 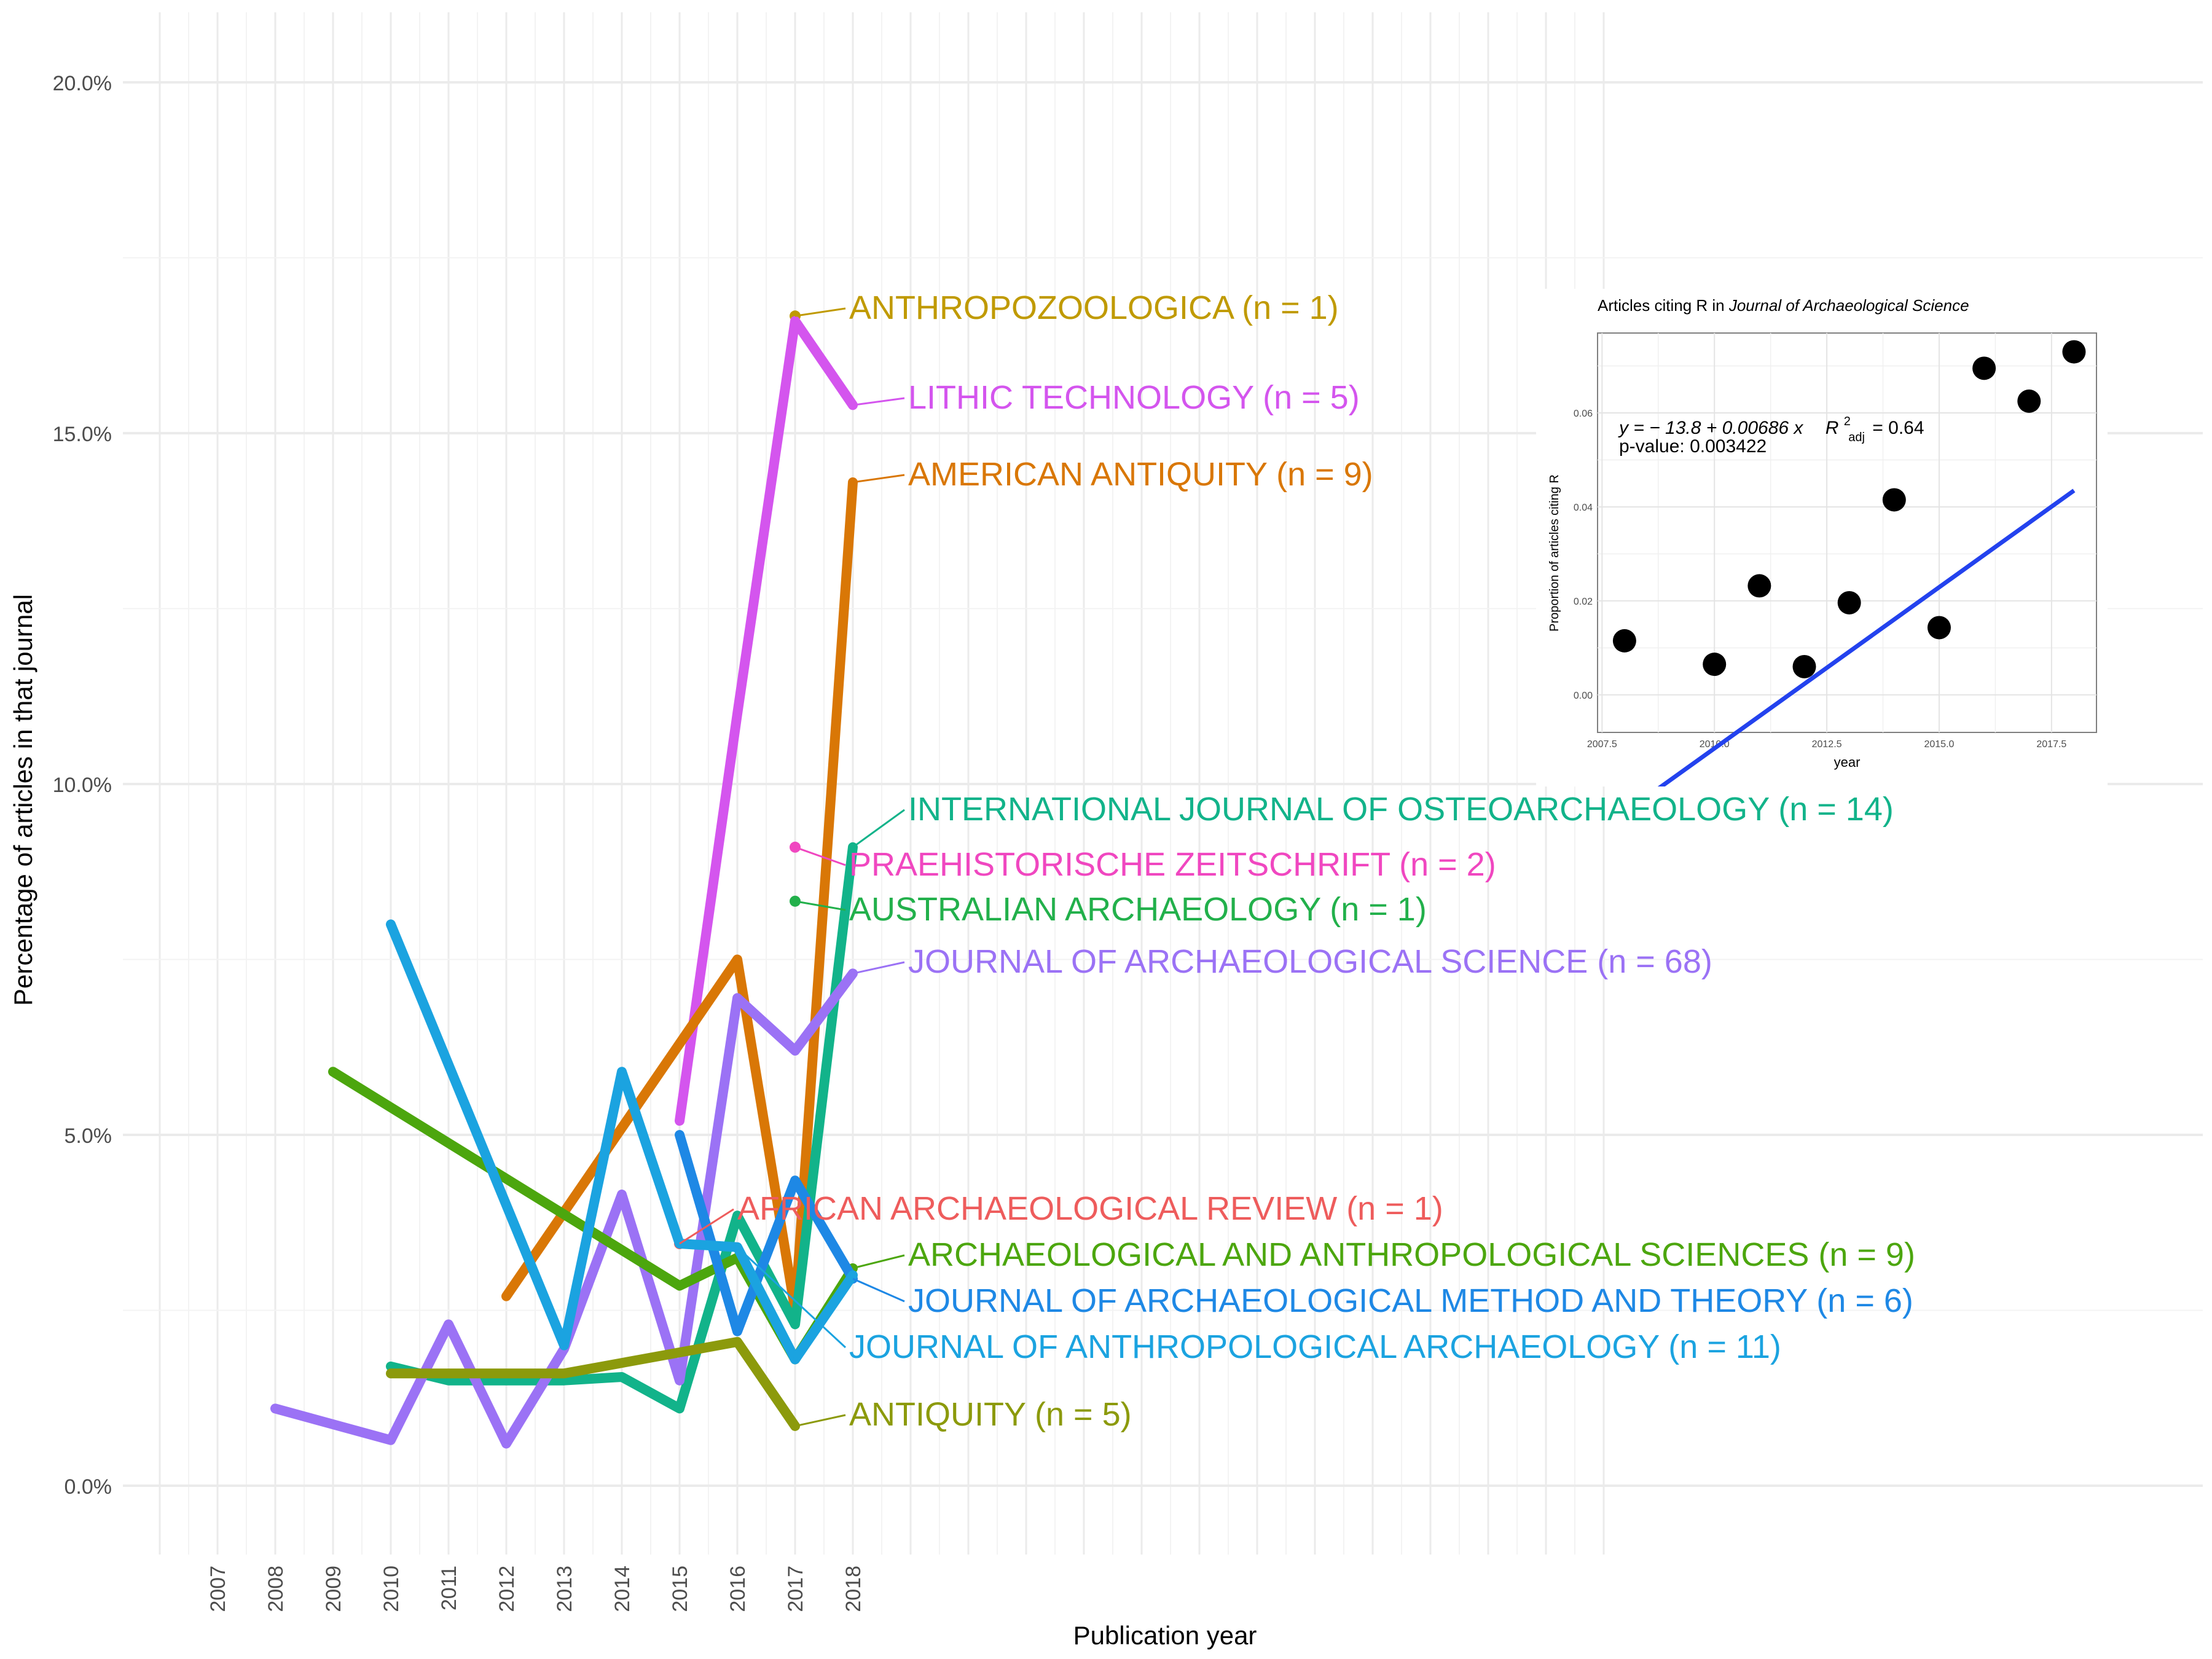 I want to click on y-tick-label: 5.0%, so click(x=88, y=1136).